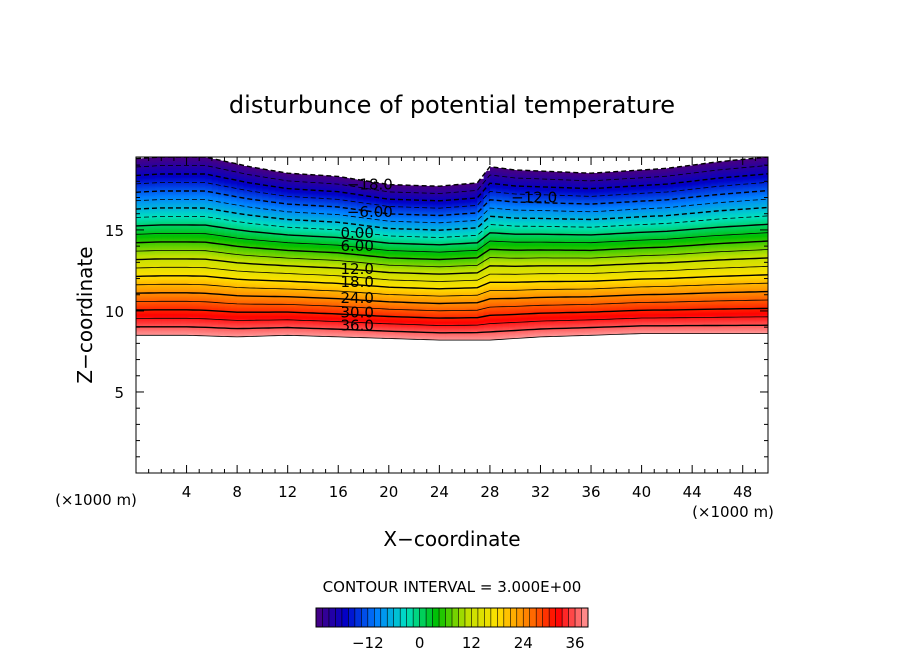 The image size is (904, 654). Describe the element at coordinates (96, 500) in the screenshot. I see `x-unit-left: (×1000 m)` at that location.